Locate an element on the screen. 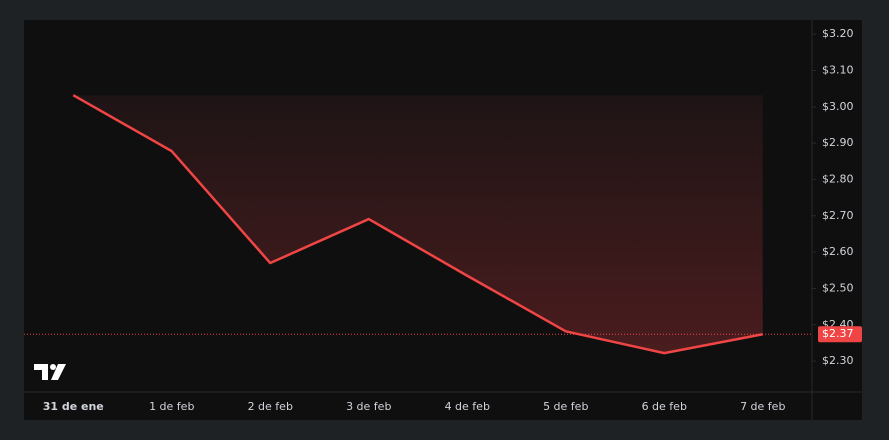  logo is located at coordinates (50, 372).